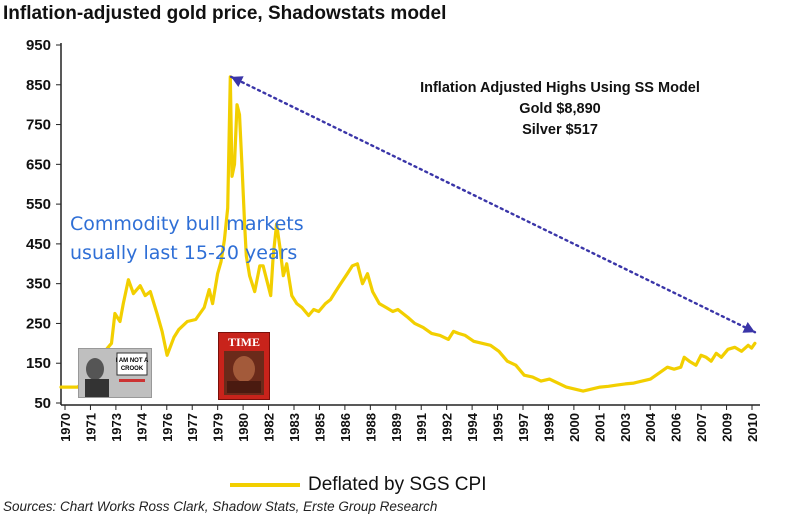 This screenshot has height=521, width=797. What do you see at coordinates (319, 427) in the screenshot?
I see `x-tick-label: 1985` at bounding box center [319, 427].